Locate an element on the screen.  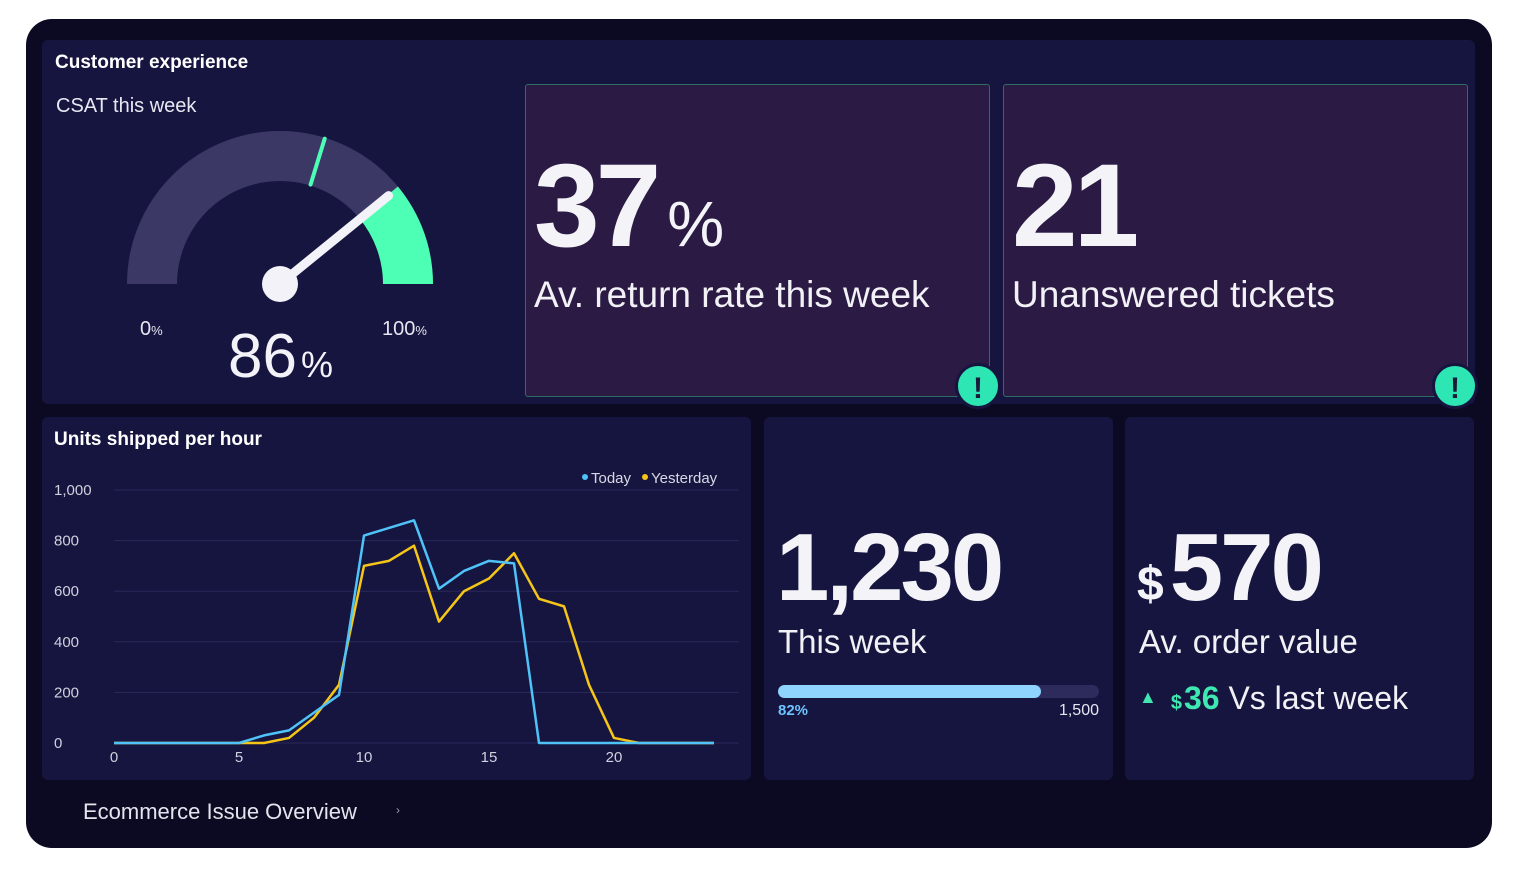
series-line-yesterday is located at coordinates (414, 644).